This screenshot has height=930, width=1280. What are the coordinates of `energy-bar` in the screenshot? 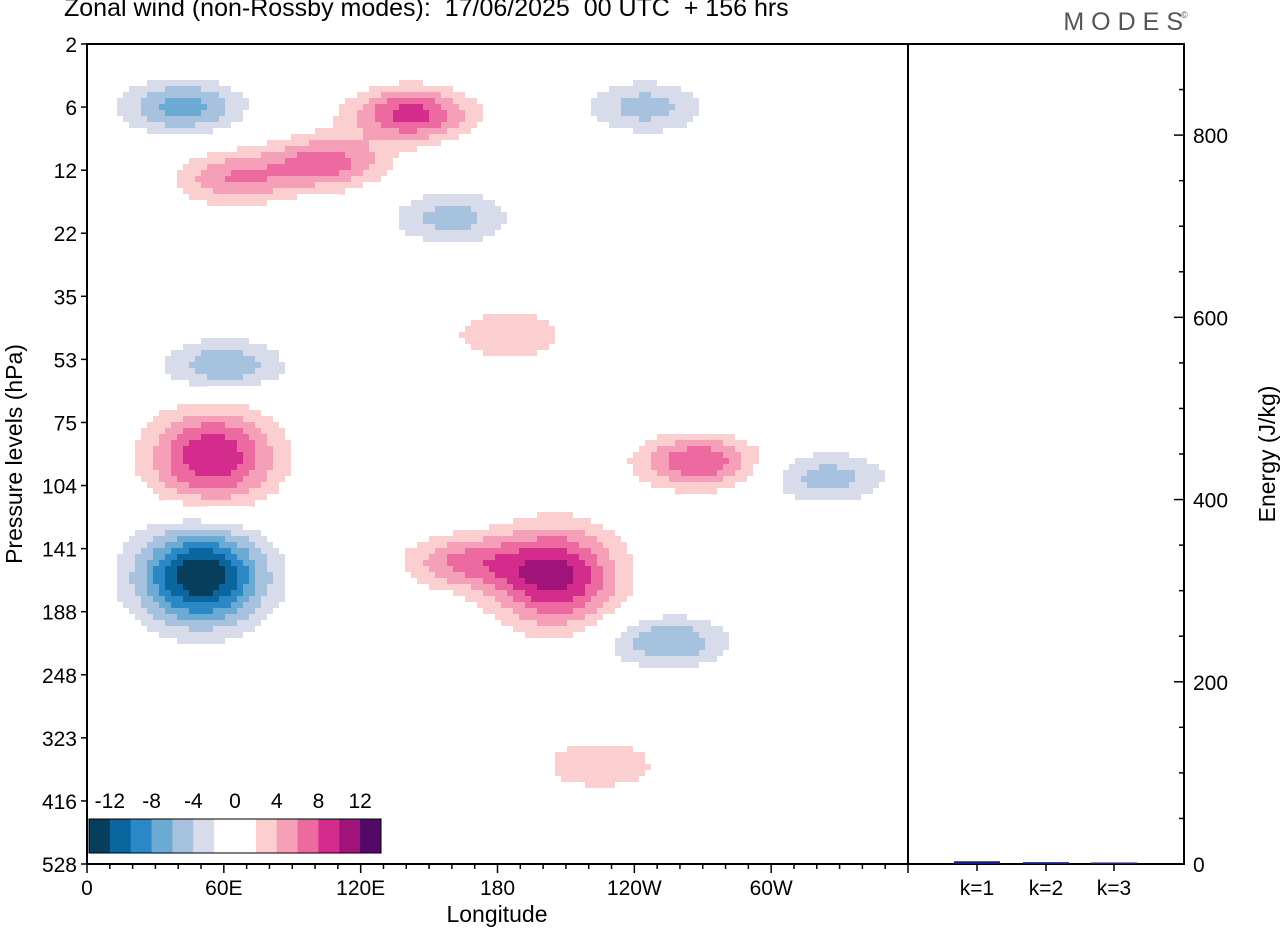 It's located at (1046, 863).